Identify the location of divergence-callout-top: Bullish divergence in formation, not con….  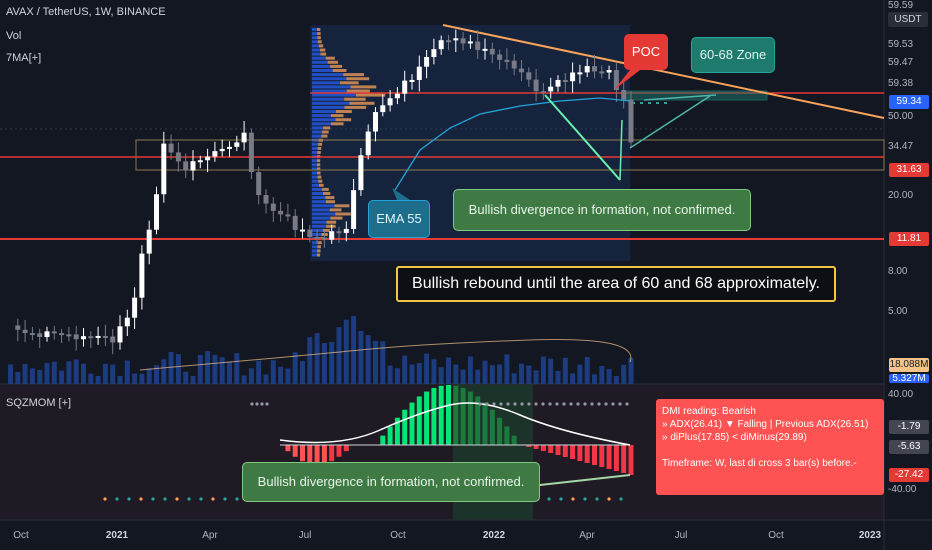
(602, 210).